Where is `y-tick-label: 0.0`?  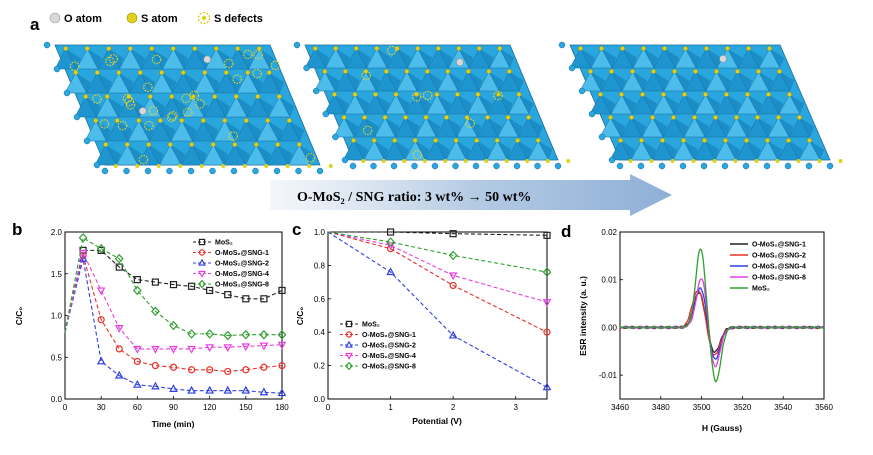
y-tick-label: 0.0 is located at coordinates (57, 399).